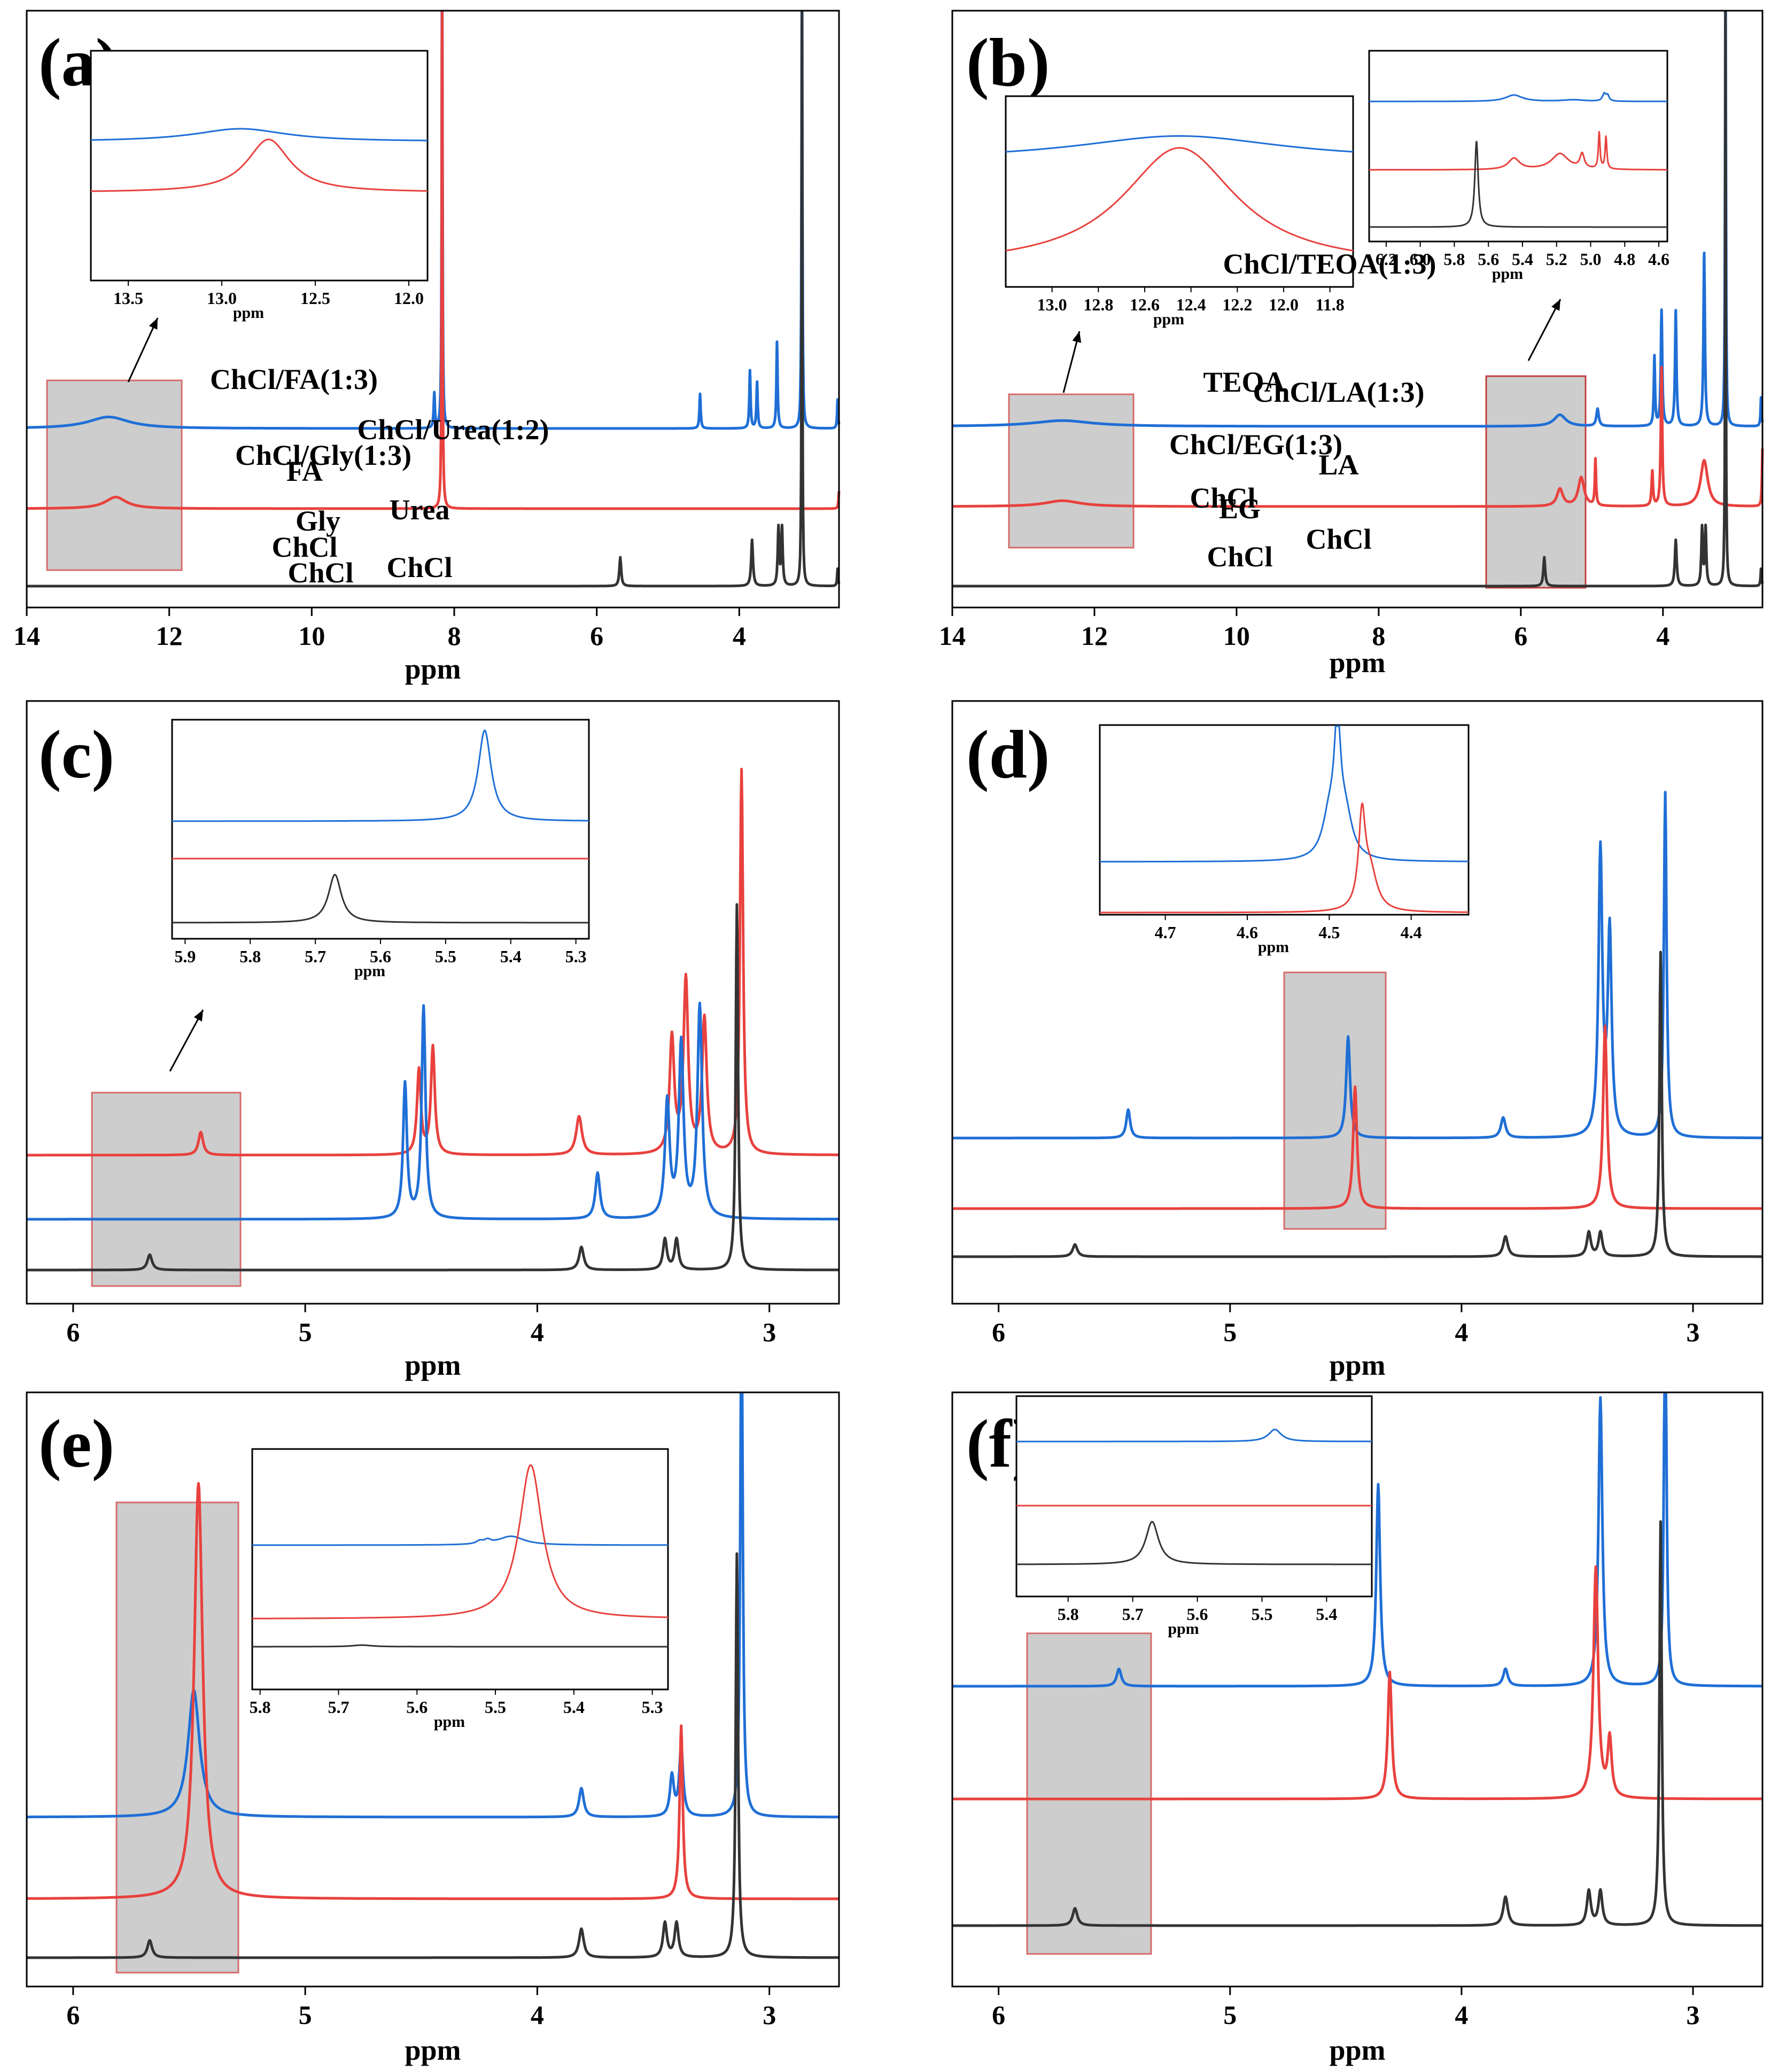 This screenshot has height=2072, width=1771. Describe the element at coordinates (1591, 260) in the screenshot. I see `inset-x-tick-label: 5.0` at that location.